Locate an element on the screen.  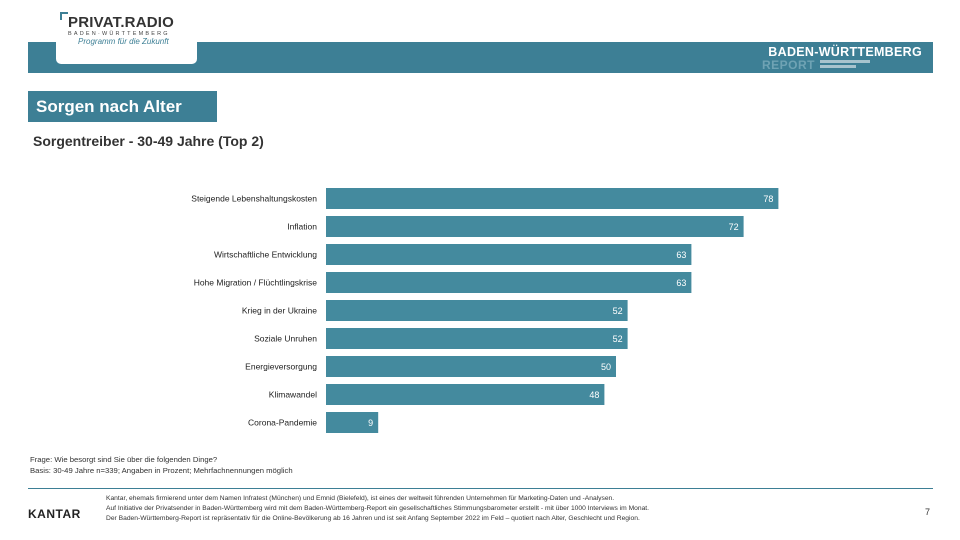
value-label: 9 is located at coordinates (370, 423).